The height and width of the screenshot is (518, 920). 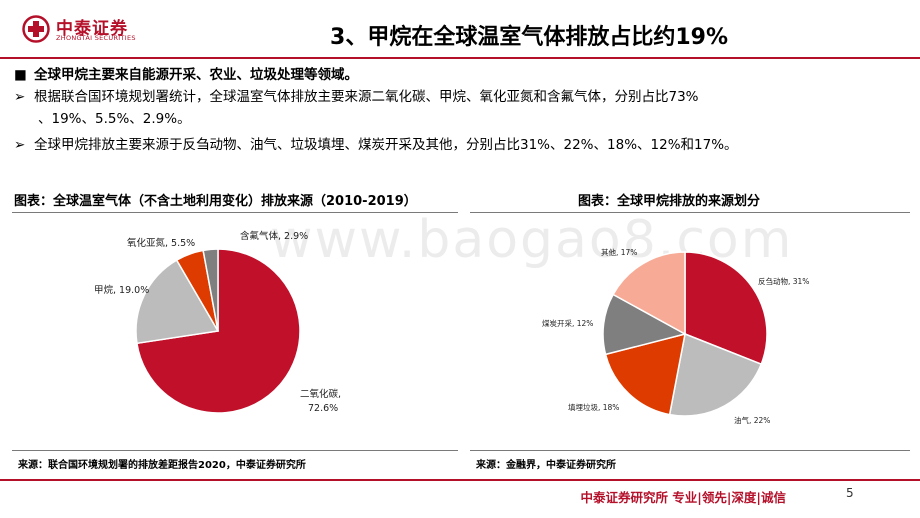 What do you see at coordinates (235, 450) in the screenshot?
I see `figure1-source-divider` at bounding box center [235, 450].